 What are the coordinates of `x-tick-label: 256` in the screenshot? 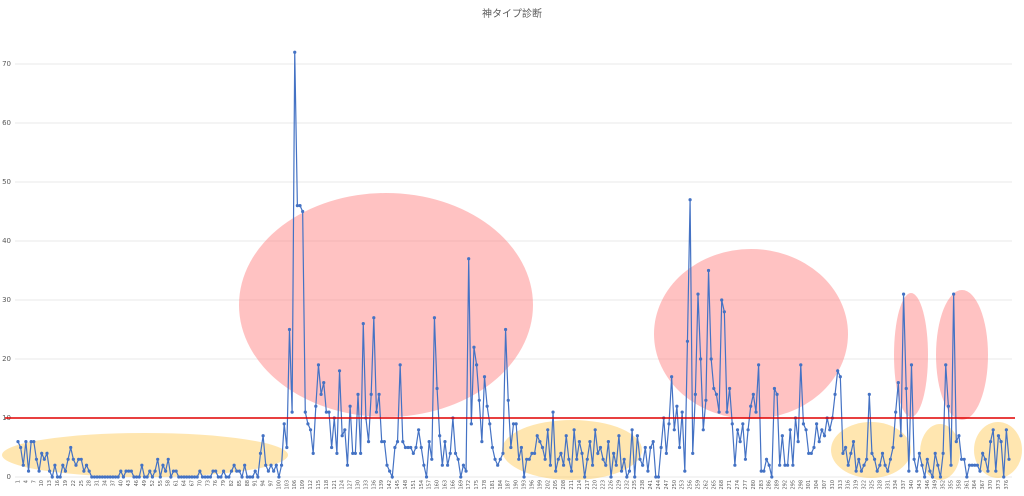 It's located at (691, 485).